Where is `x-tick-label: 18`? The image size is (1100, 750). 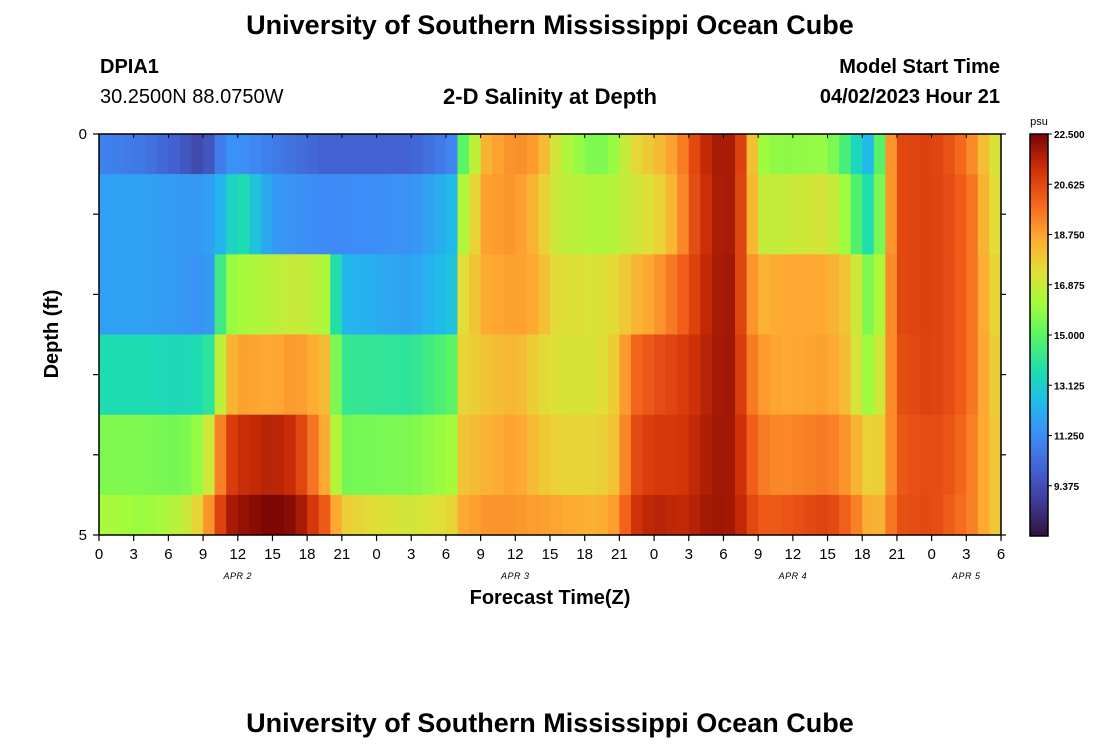 x-tick-label: 18 is located at coordinates (307, 554).